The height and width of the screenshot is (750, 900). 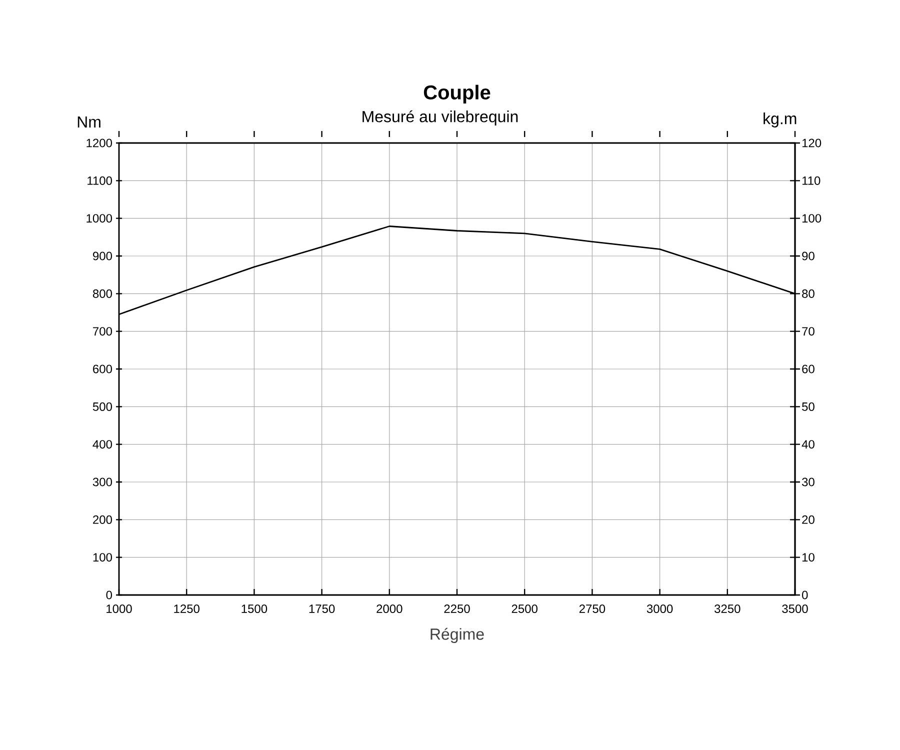 What do you see at coordinates (808, 444) in the screenshot?
I see `y2-tick-label: 40` at bounding box center [808, 444].